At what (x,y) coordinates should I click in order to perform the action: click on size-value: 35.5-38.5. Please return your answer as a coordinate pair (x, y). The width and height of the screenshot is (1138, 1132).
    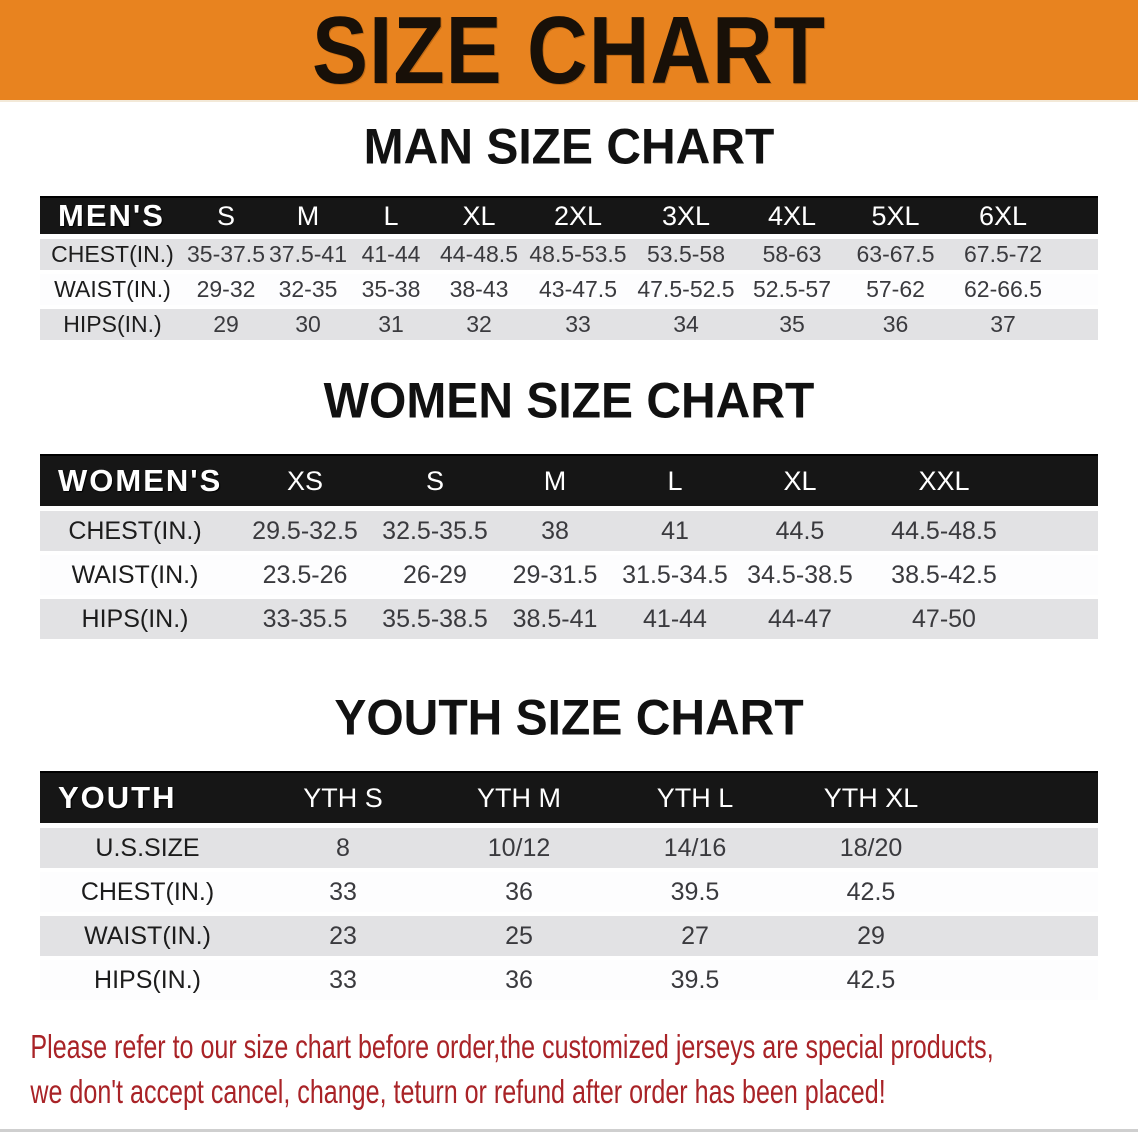
    Looking at the image, I should click on (435, 621).